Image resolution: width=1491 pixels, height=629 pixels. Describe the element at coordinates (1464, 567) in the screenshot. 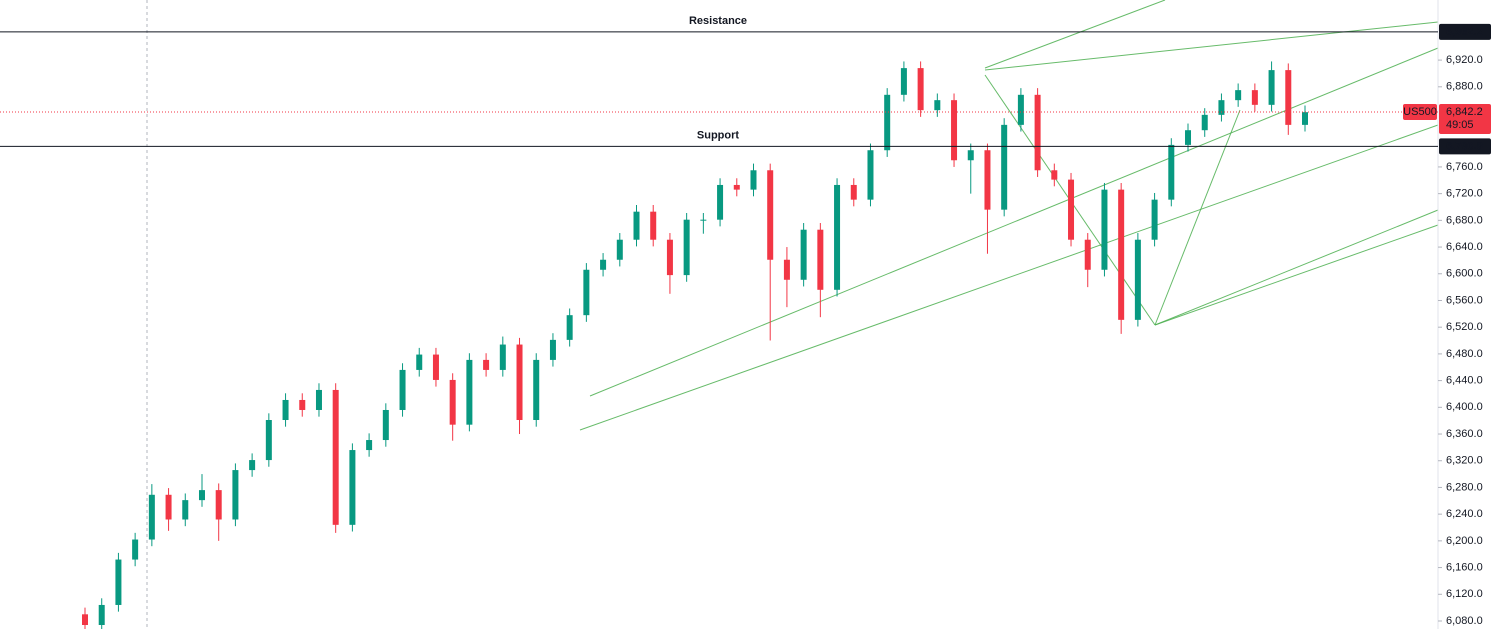

I see `y-tick-label: 6,160.0` at that location.